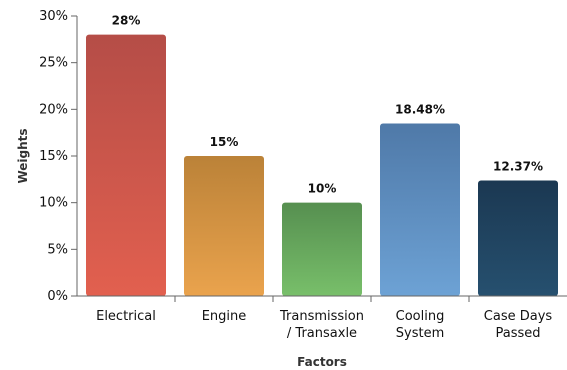  I want to click on x-tick-label: Transmission, so click(321, 316).